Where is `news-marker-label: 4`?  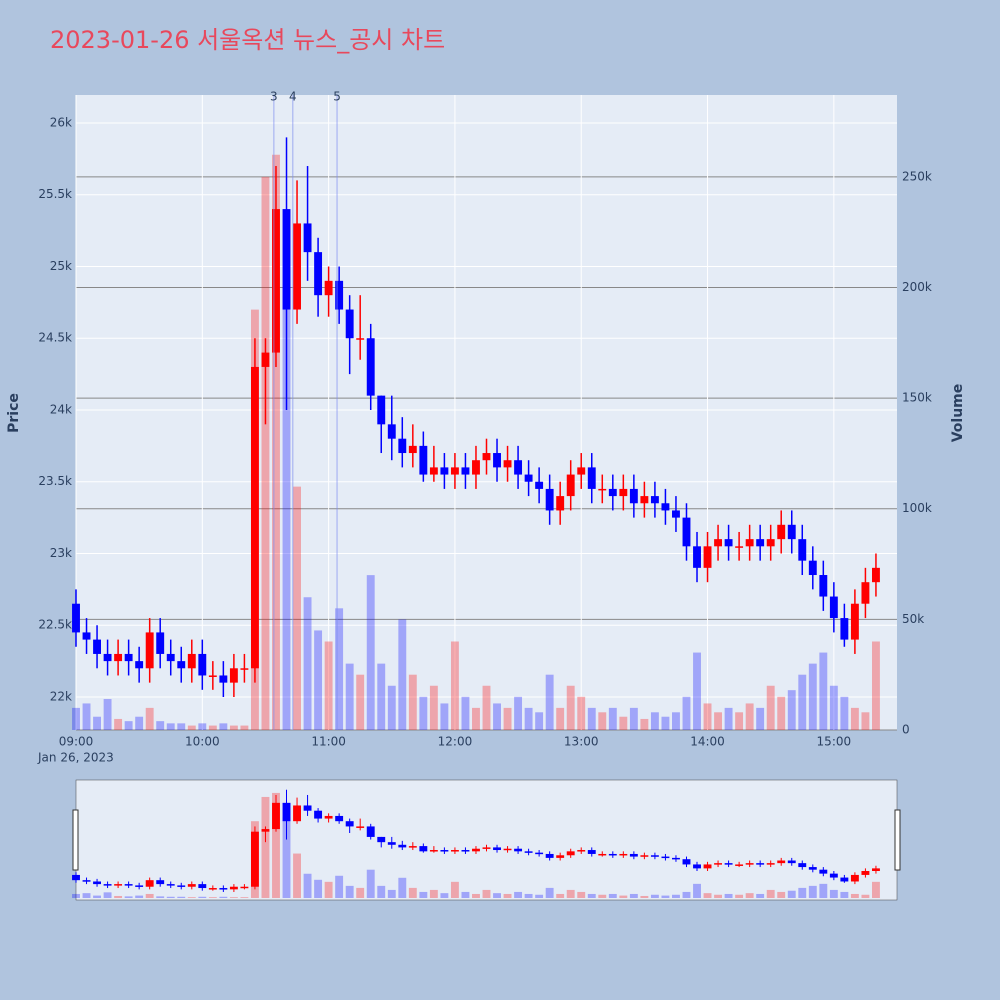 news-marker-label: 4 is located at coordinates (293, 97).